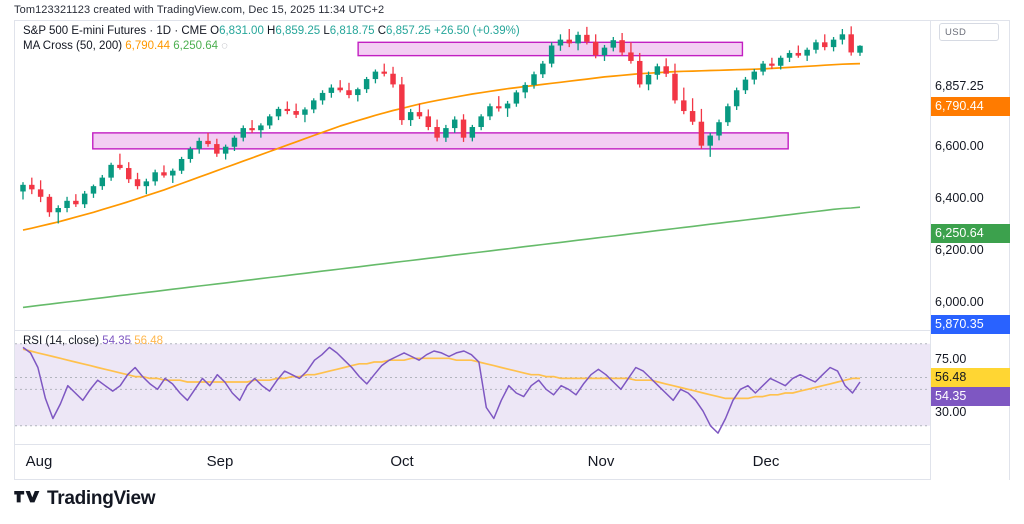 This screenshot has width=1024, height=524. I want to click on price-scale-badge: 5,870.35, so click(970, 324).